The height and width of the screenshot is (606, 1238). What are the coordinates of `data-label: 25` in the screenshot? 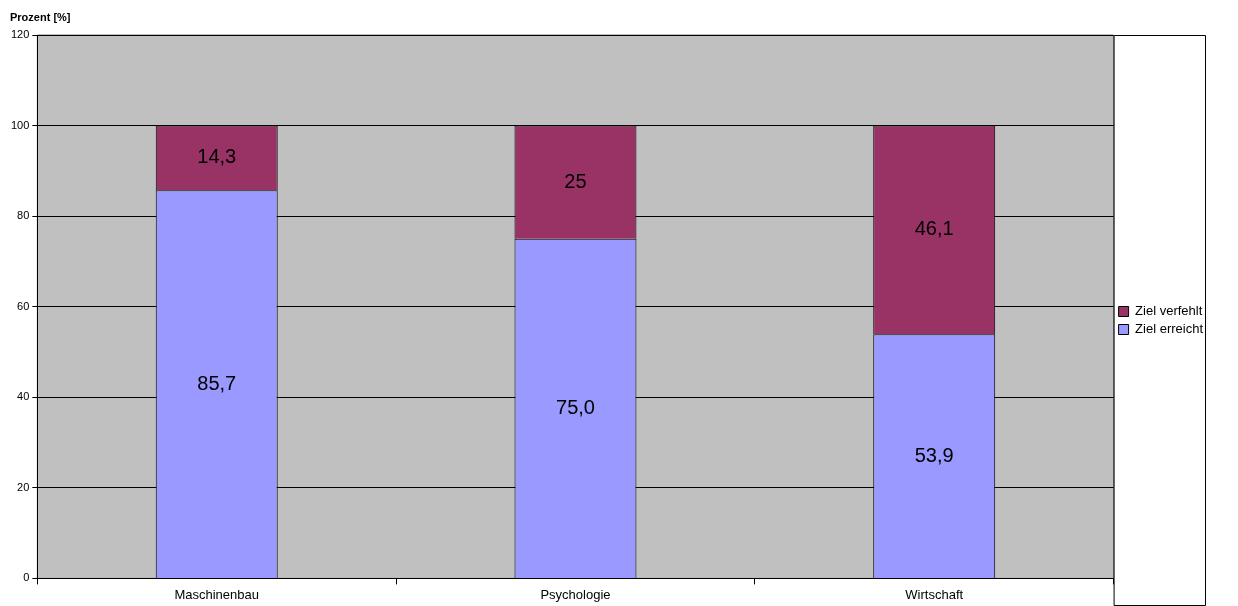 It's located at (575, 180).